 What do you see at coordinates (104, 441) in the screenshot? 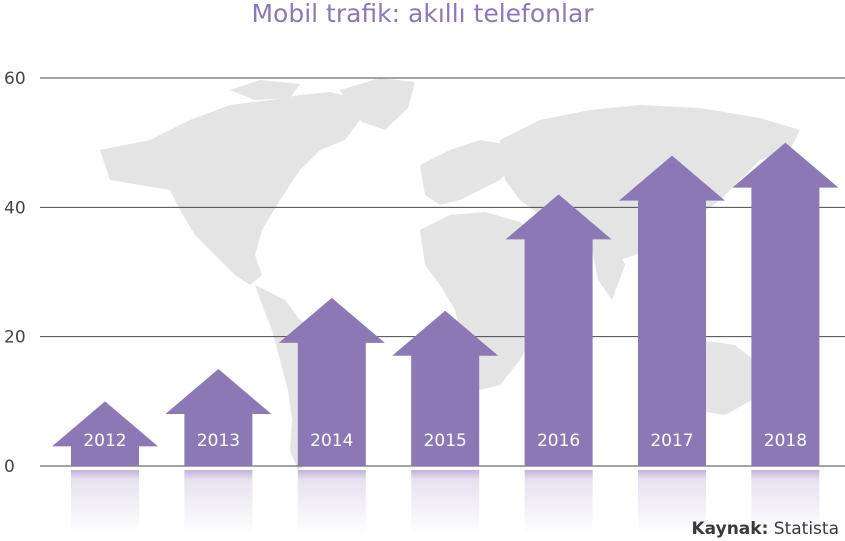
I see `category-label: 2012` at bounding box center [104, 441].